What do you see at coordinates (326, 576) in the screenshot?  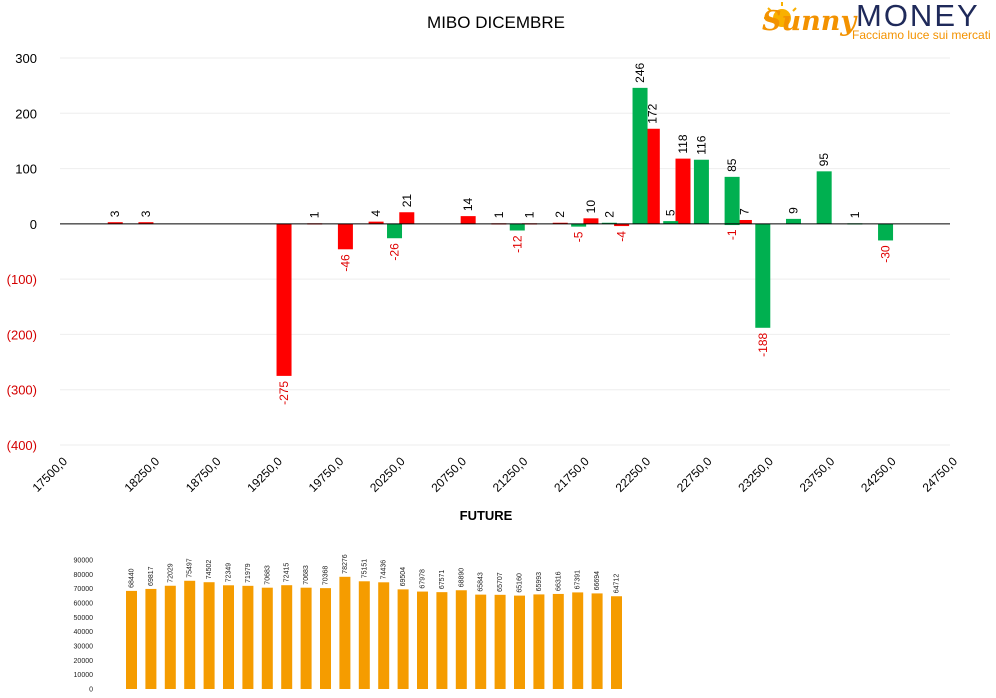 I see `future-data-label: 70368` at bounding box center [326, 576].